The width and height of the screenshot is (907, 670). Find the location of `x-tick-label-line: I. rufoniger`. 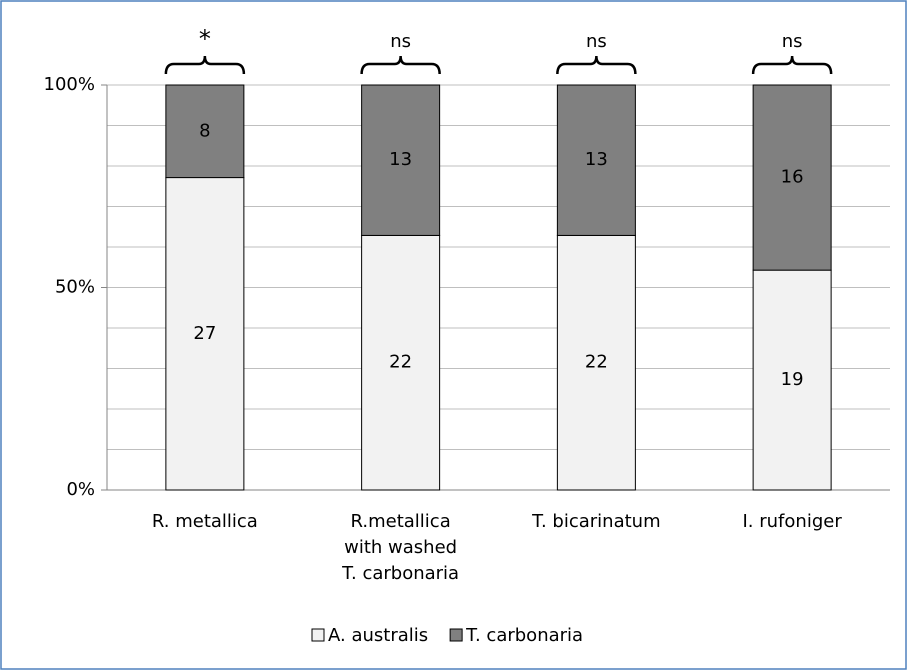

x-tick-label-line: I. rufoniger is located at coordinates (793, 521).